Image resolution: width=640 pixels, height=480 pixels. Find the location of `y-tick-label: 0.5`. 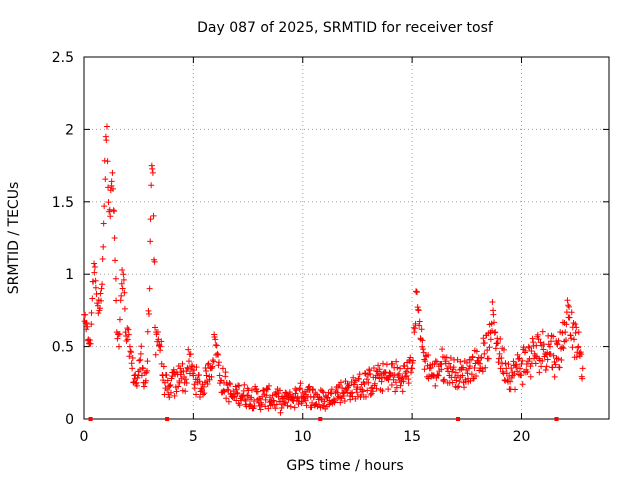

y-tick-label: 0.5 is located at coordinates (63, 348).